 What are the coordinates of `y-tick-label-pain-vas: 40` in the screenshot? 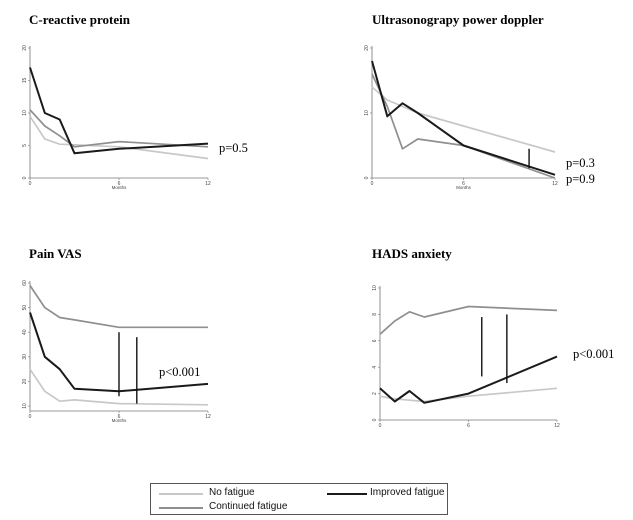 It's located at (25, 332).